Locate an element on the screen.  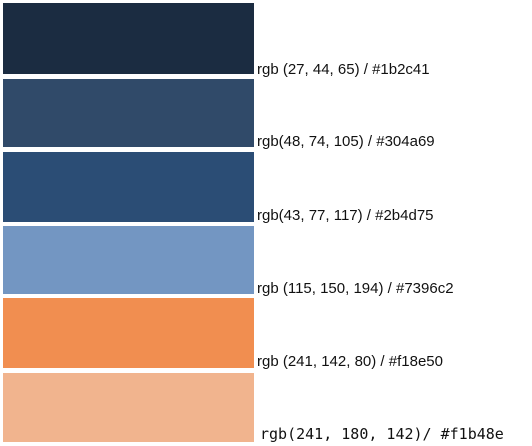
swatch-1-label: rgb (27, 44, 65) / #1b2c41 is located at coordinates (343, 69).